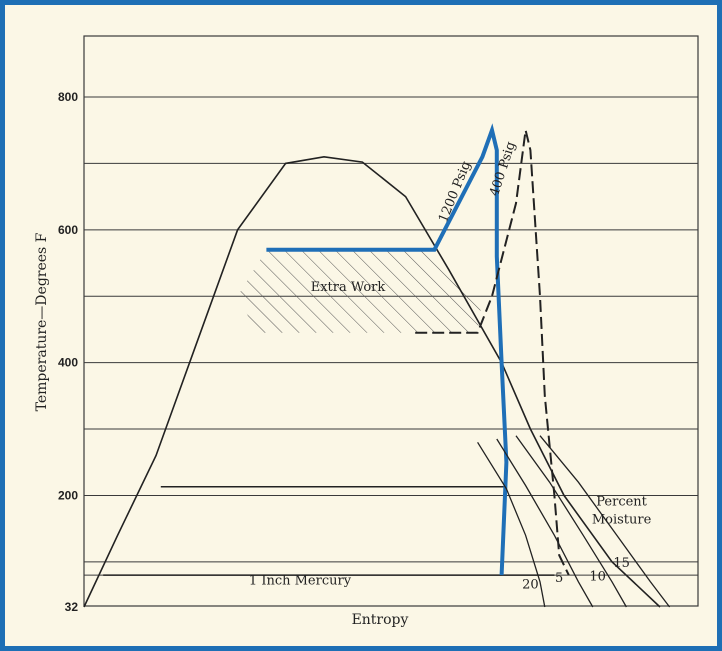 The image size is (722, 651). Describe the element at coordinates (380, 620) in the screenshot. I see `x-axis-label: Entropy` at that location.